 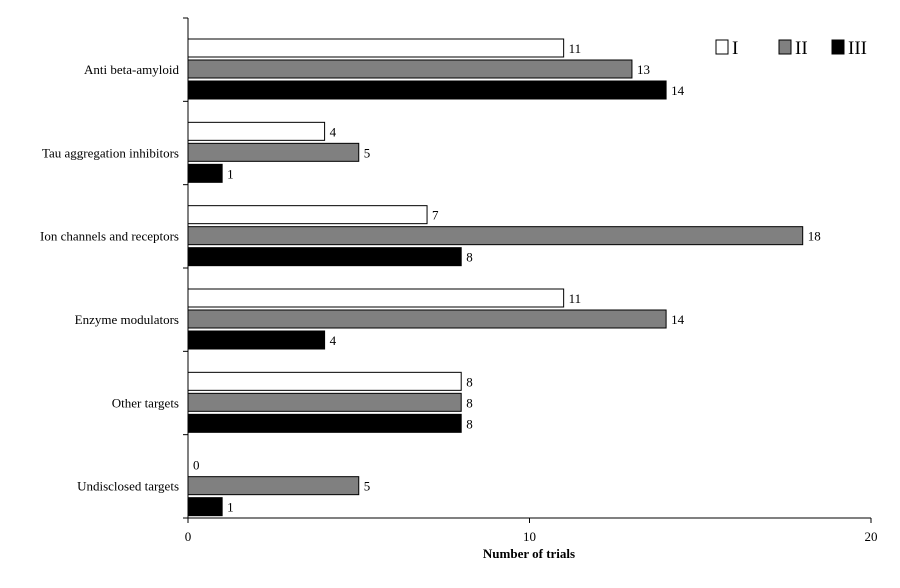 What do you see at coordinates (128, 486) in the screenshot?
I see `category-label: Undisclosed targets` at bounding box center [128, 486].